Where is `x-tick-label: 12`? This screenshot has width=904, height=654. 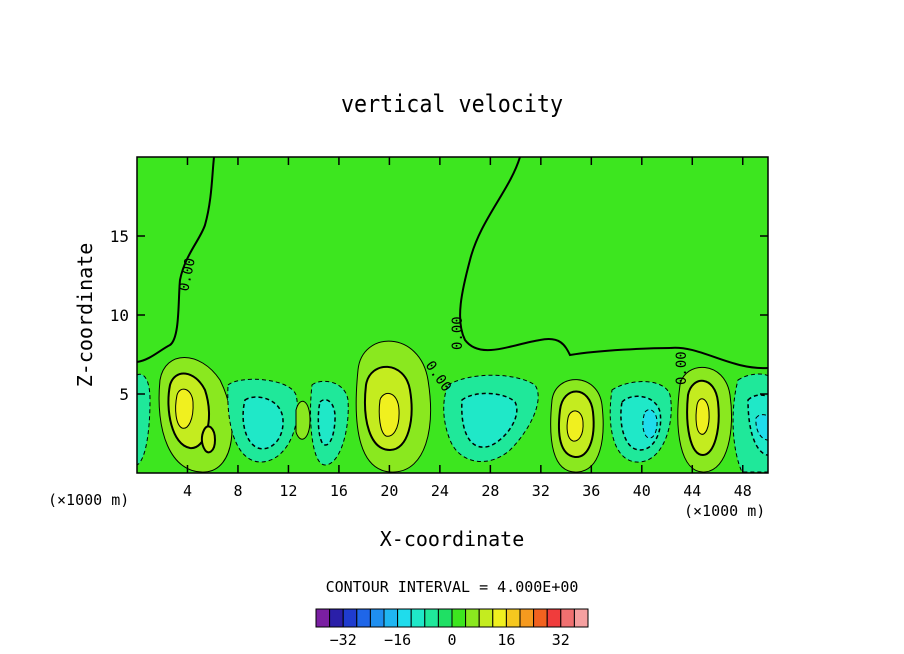 x-tick-label: 12 is located at coordinates (288, 491).